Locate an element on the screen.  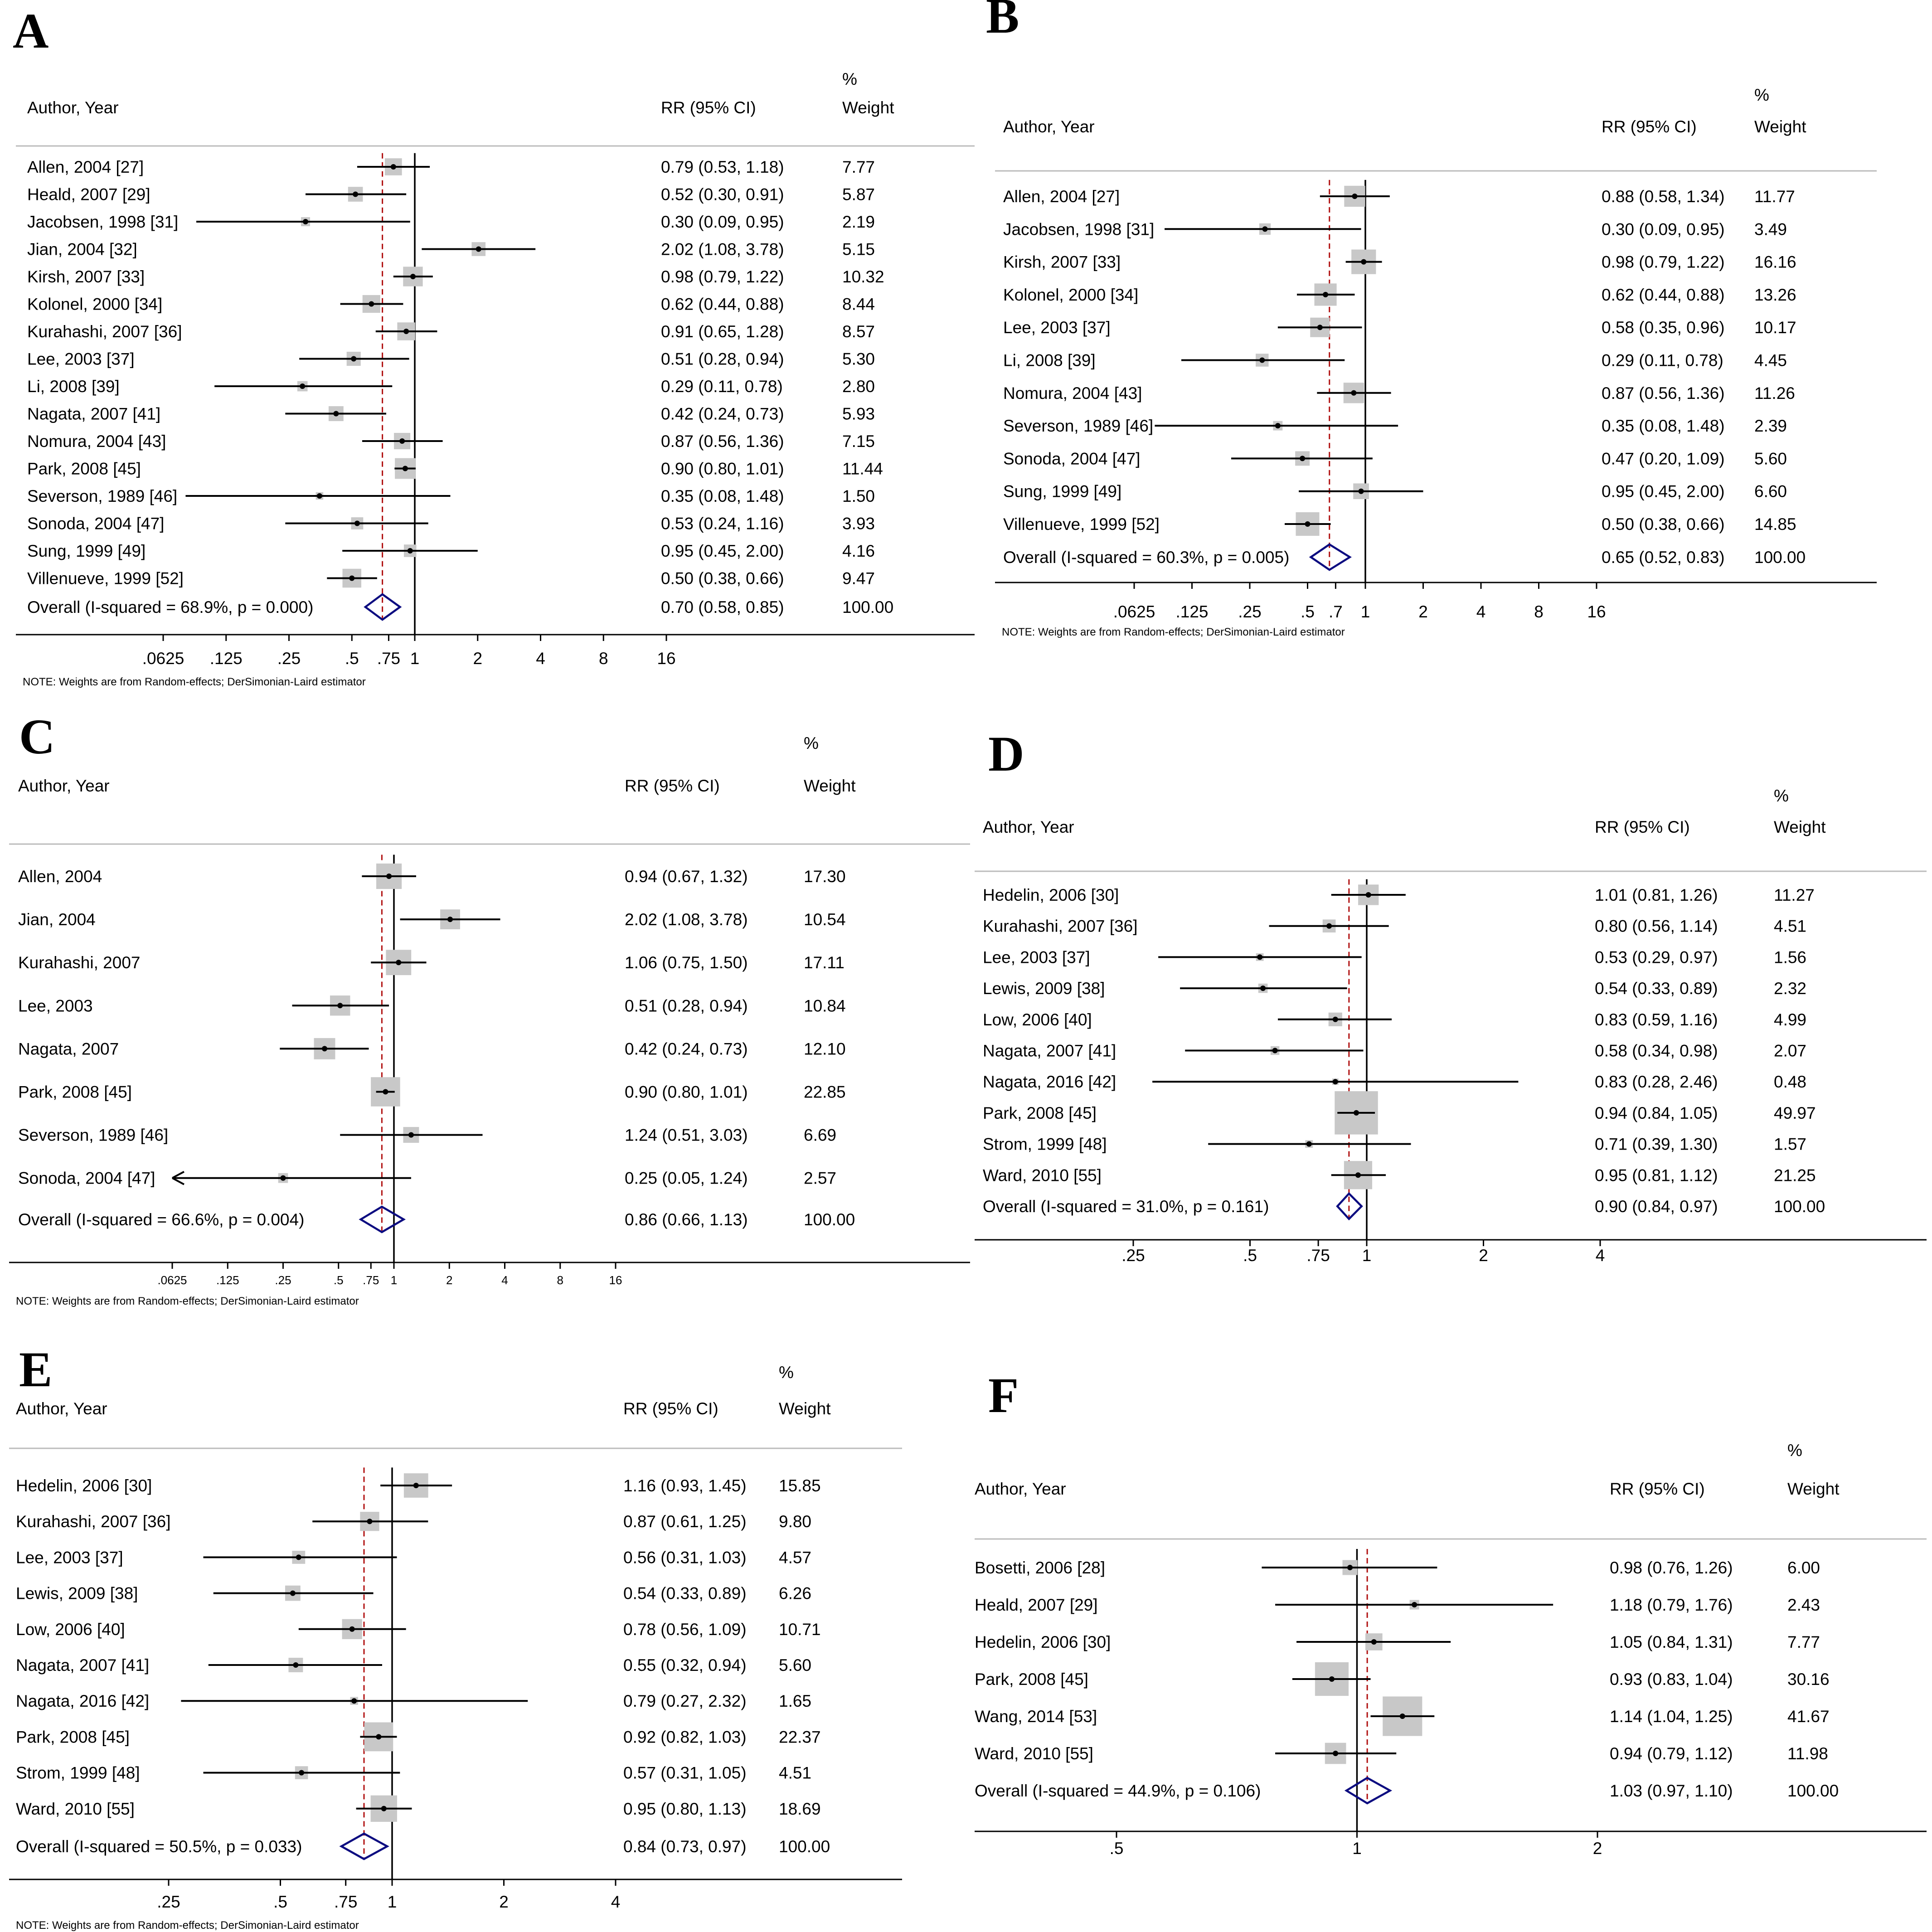
study-rr-ci: 0.87 (0.56, 1.36) is located at coordinates (723, 441).